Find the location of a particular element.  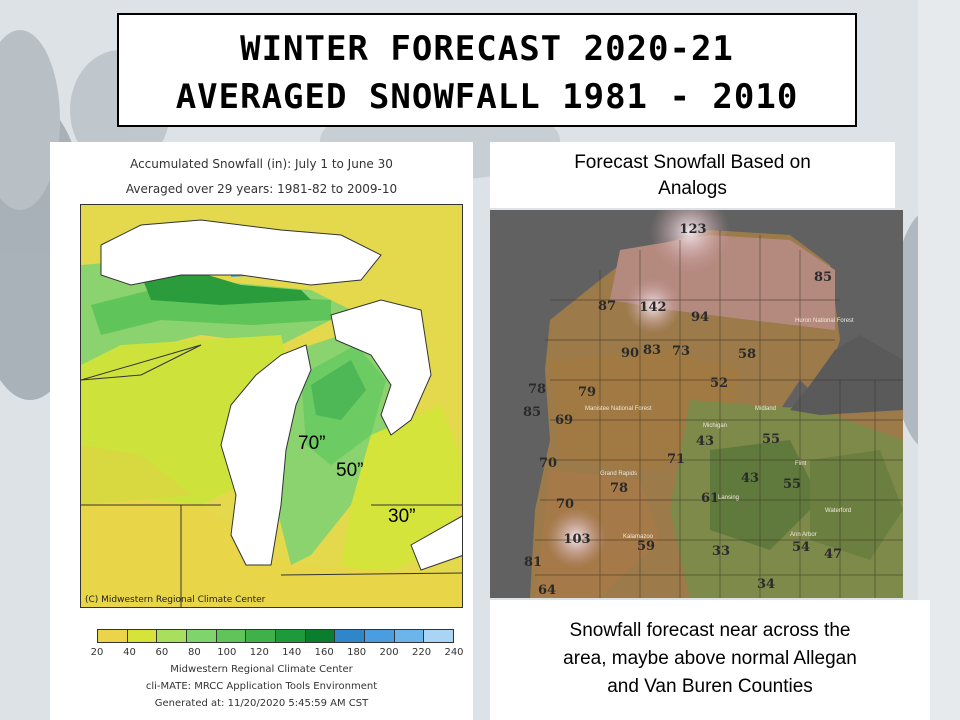

forecast-place-label: Grand Rapids is located at coordinates (618, 474).